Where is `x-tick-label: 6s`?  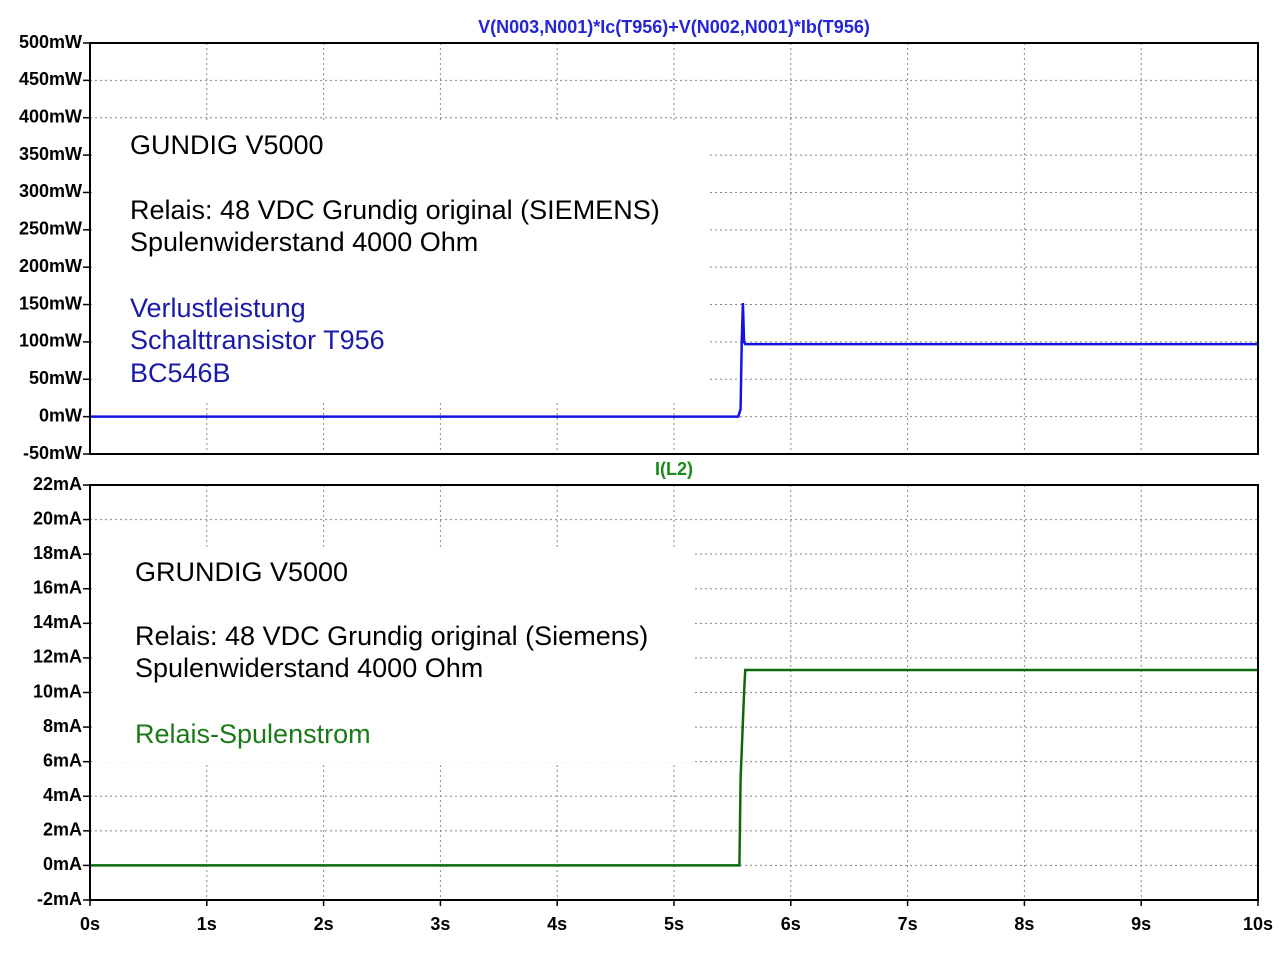 x-tick-label: 6s is located at coordinates (791, 924).